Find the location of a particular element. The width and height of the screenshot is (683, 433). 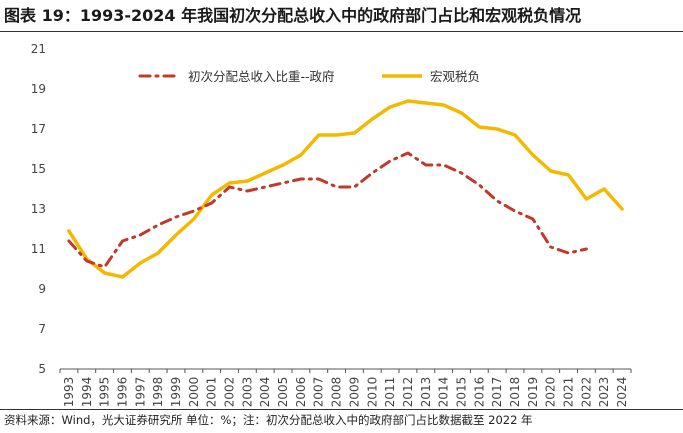

y-tick-label: 17 is located at coordinates (38, 129).